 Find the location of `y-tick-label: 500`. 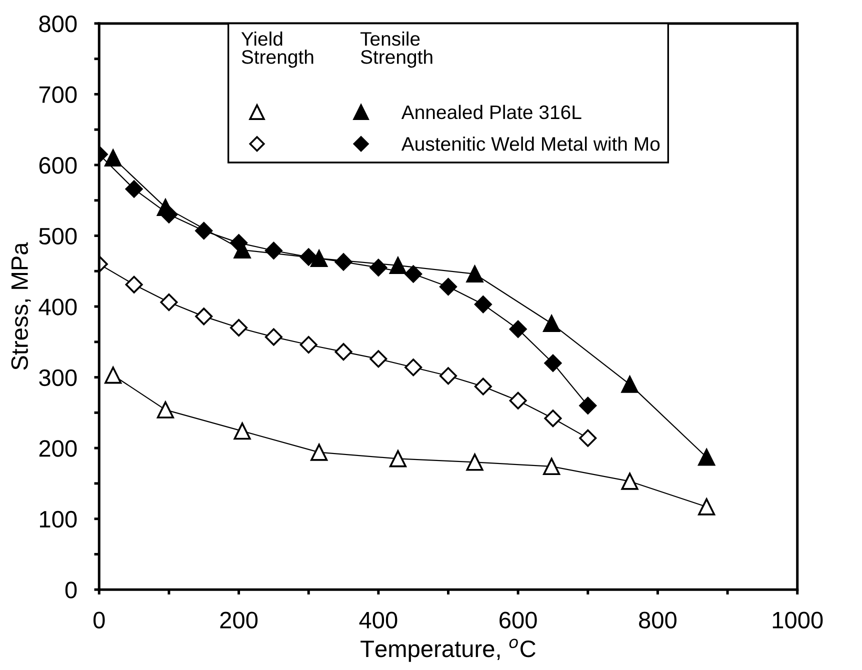

y-tick-label: 500 is located at coordinates (58, 236).